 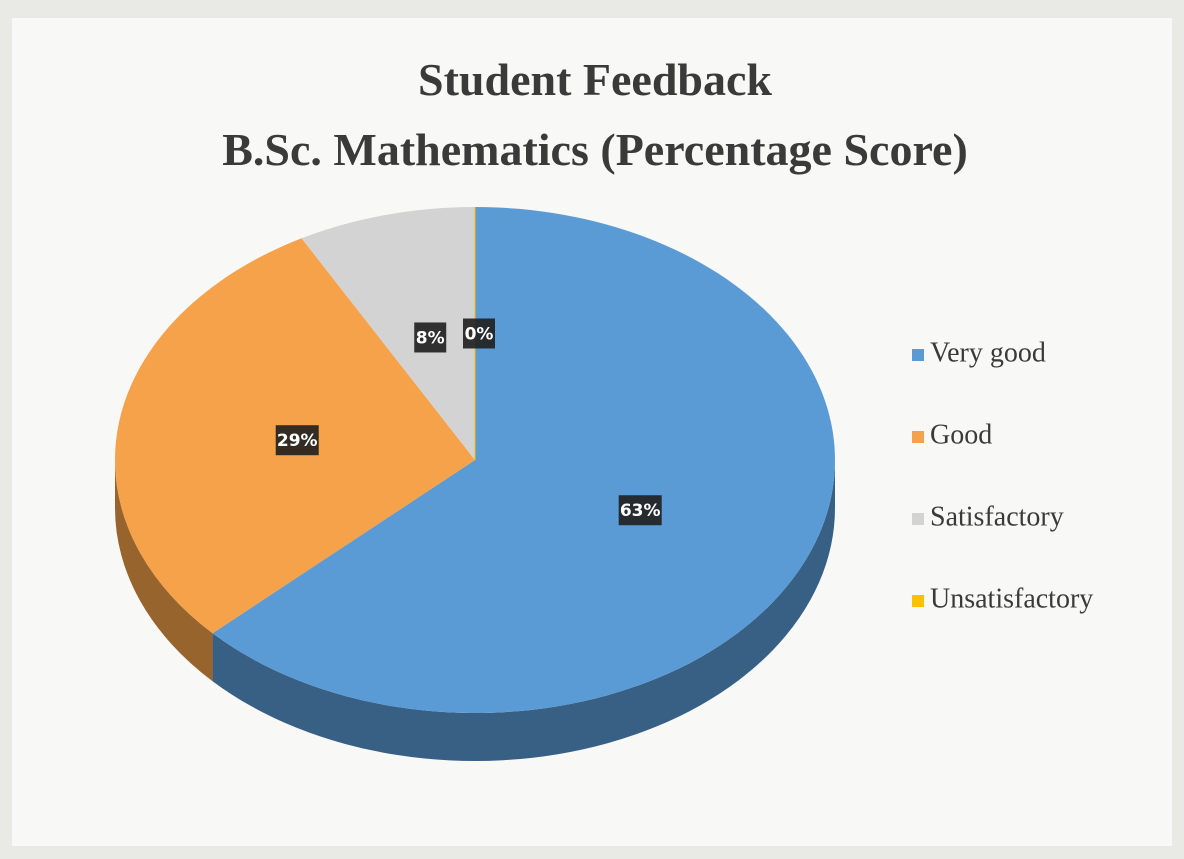 I want to click on data-label: 8%, so click(x=430, y=338).